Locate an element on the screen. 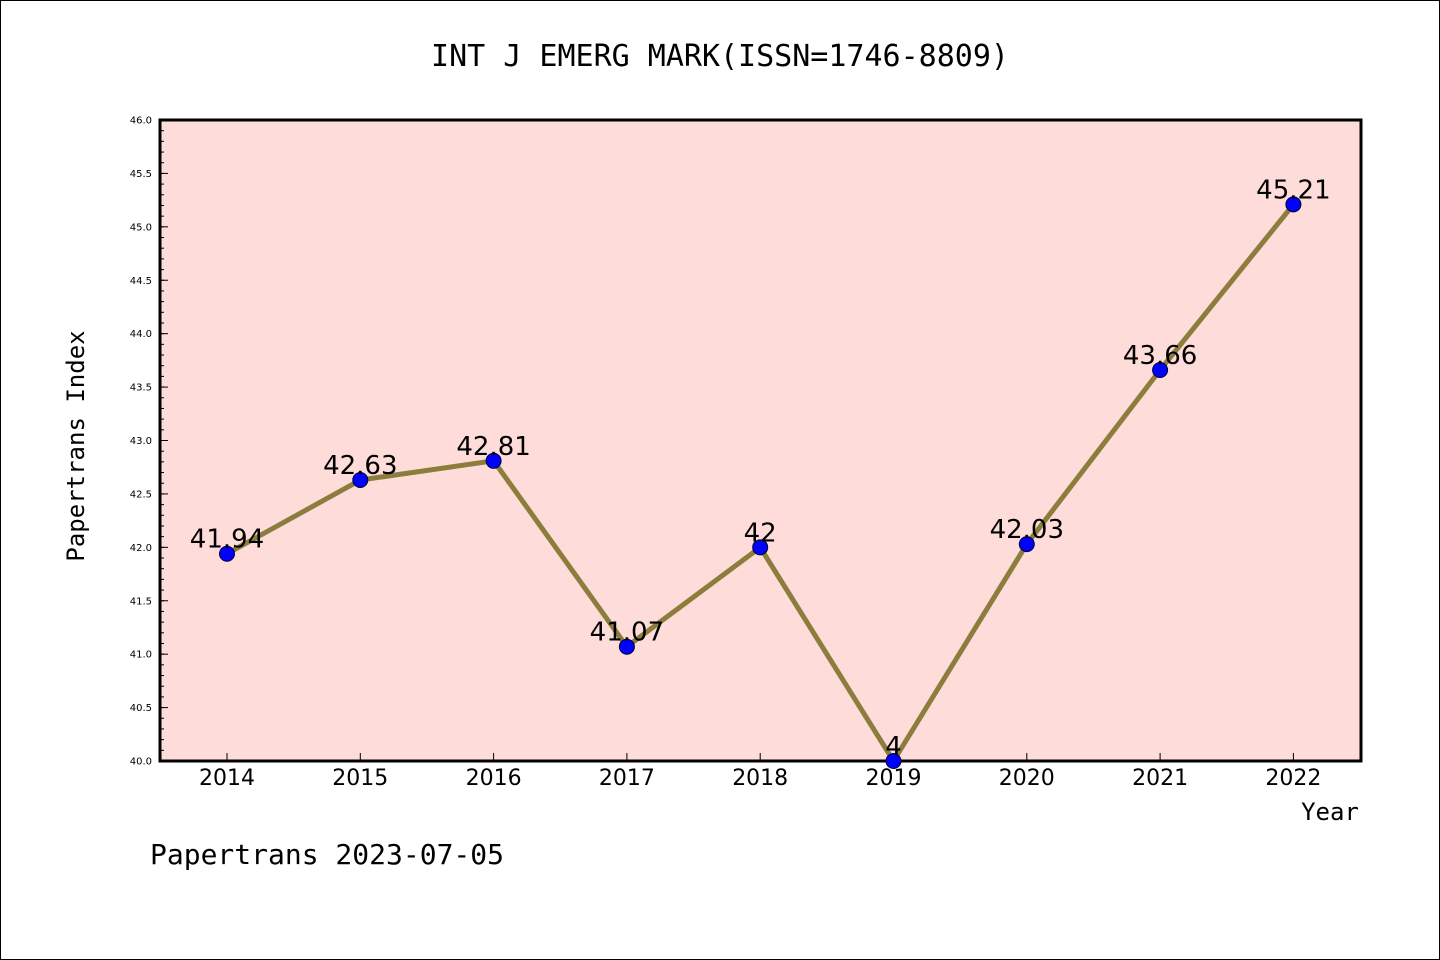 This screenshot has height=960, width=1440. x-tick-label: 2020 is located at coordinates (1027, 778).